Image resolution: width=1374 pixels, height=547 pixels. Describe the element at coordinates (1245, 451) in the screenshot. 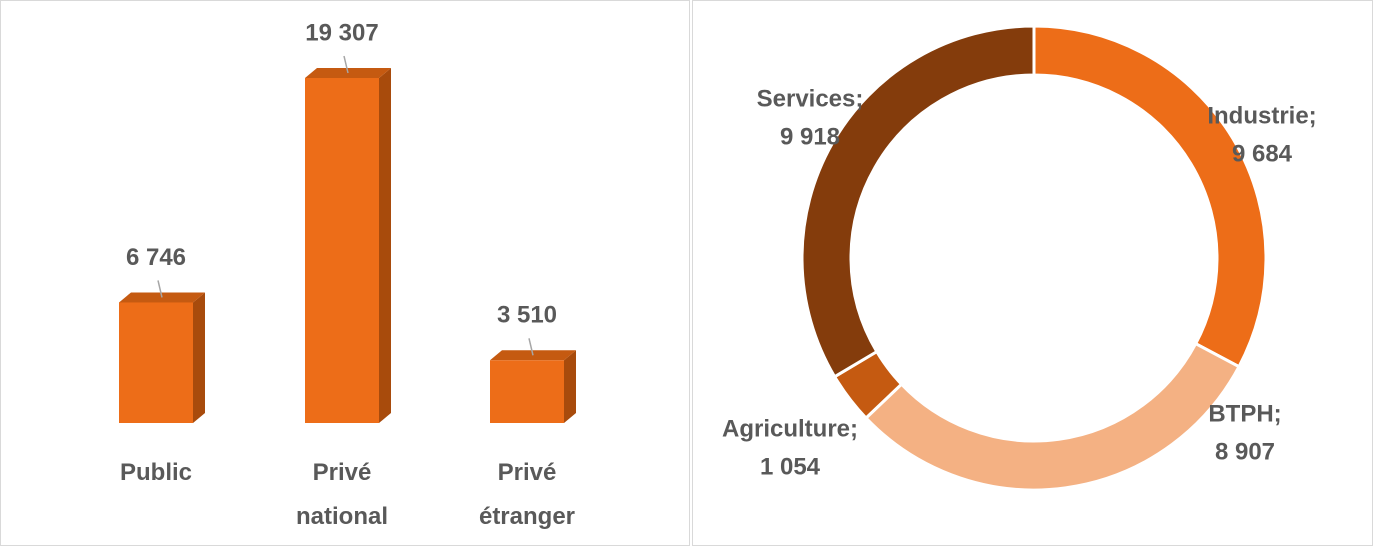

I see `slice-value: 8 907` at that location.